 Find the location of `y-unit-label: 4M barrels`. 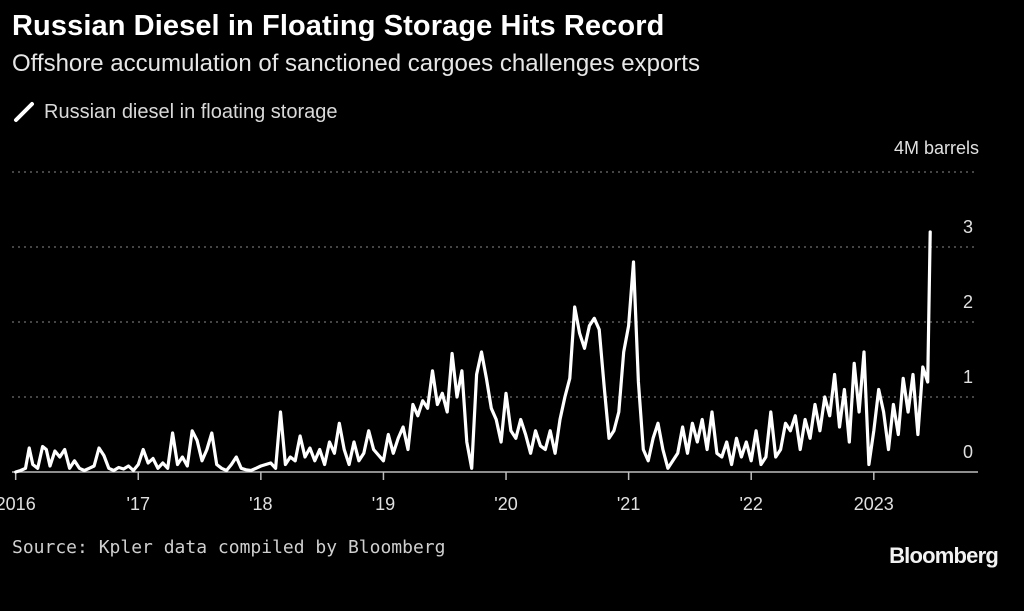

y-unit-label: 4M barrels is located at coordinates (936, 148).